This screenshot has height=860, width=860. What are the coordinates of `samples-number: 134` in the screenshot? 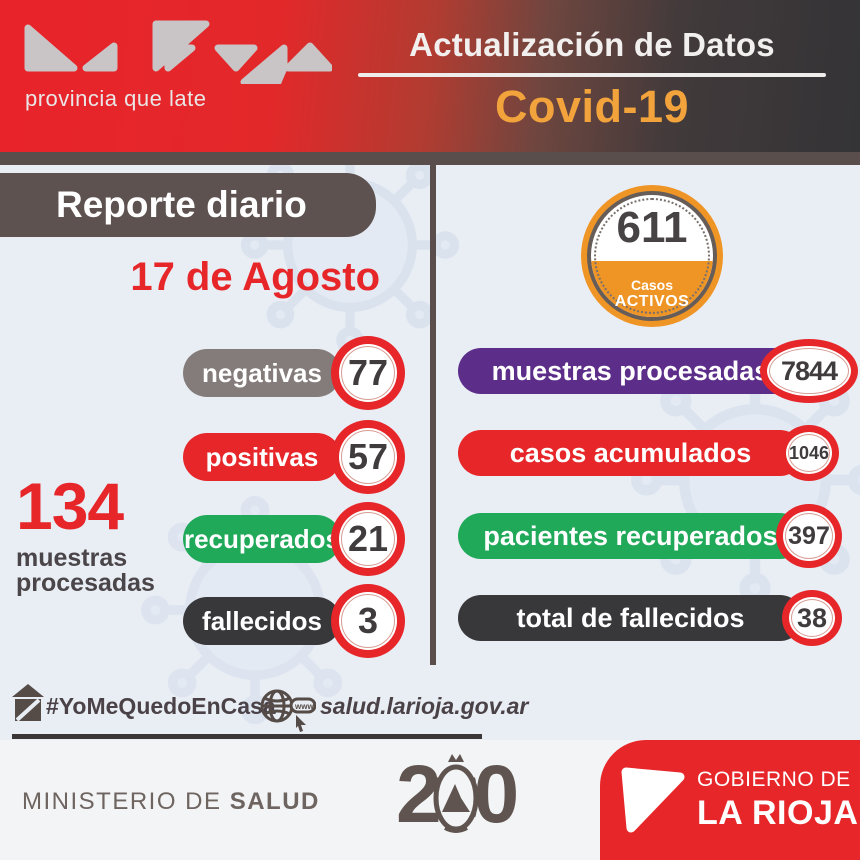 It's located at (70, 506).